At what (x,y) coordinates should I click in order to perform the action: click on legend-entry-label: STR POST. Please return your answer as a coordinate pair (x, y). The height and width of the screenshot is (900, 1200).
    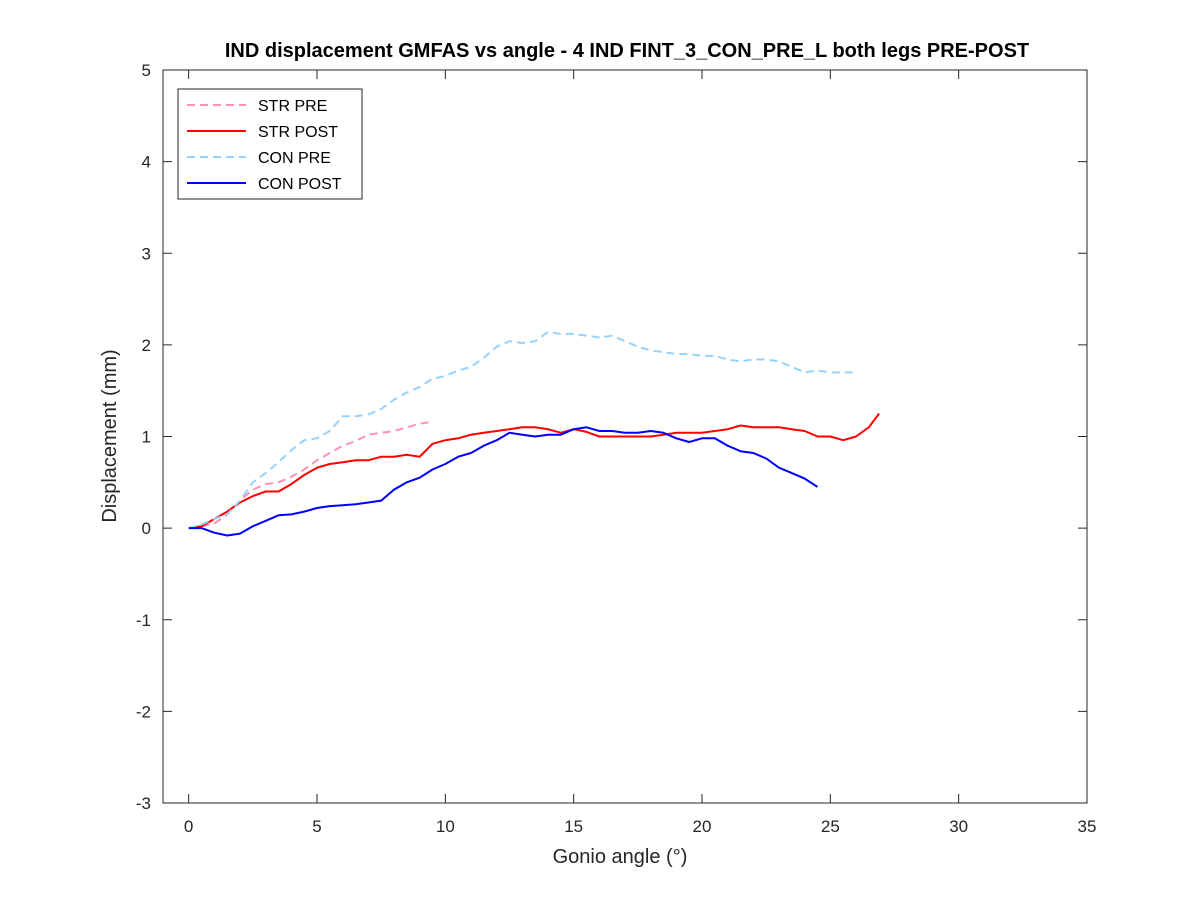
    Looking at the image, I should click on (298, 132).